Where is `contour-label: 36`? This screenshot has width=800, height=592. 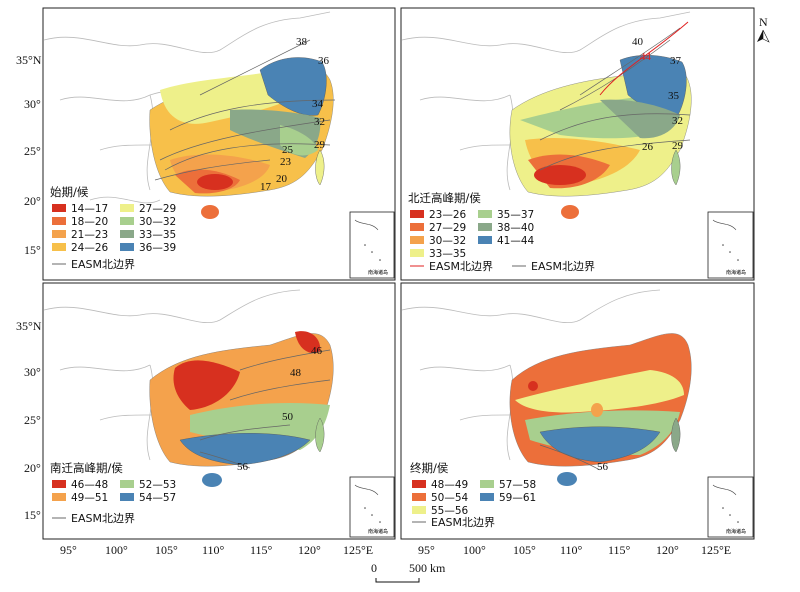
contour-label: 36 is located at coordinates (324, 61).